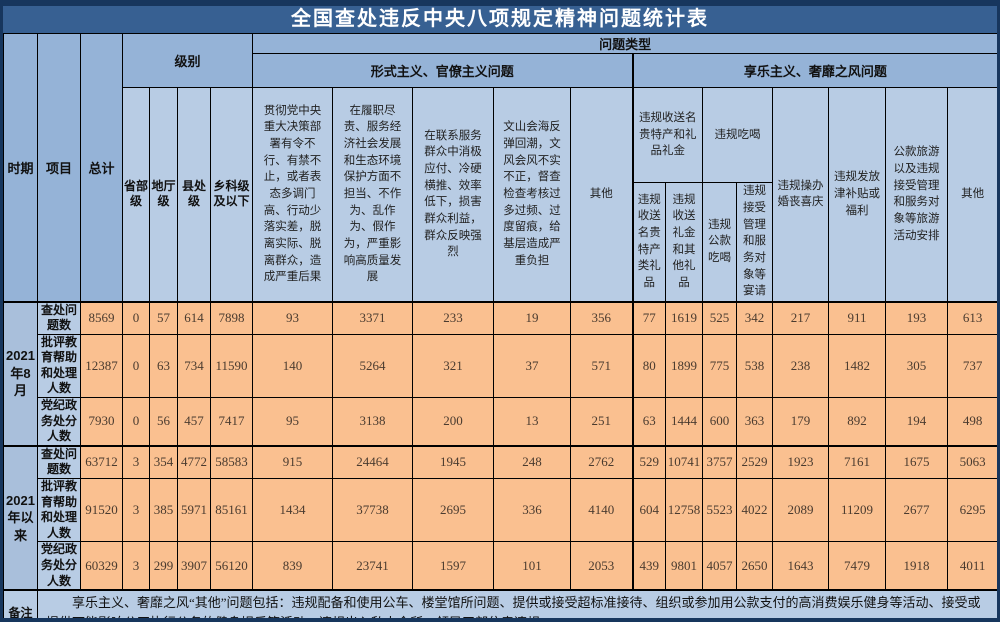  What do you see at coordinates (684, 366) in the screenshot?
I see `data-cell: 1899` at bounding box center [684, 366].